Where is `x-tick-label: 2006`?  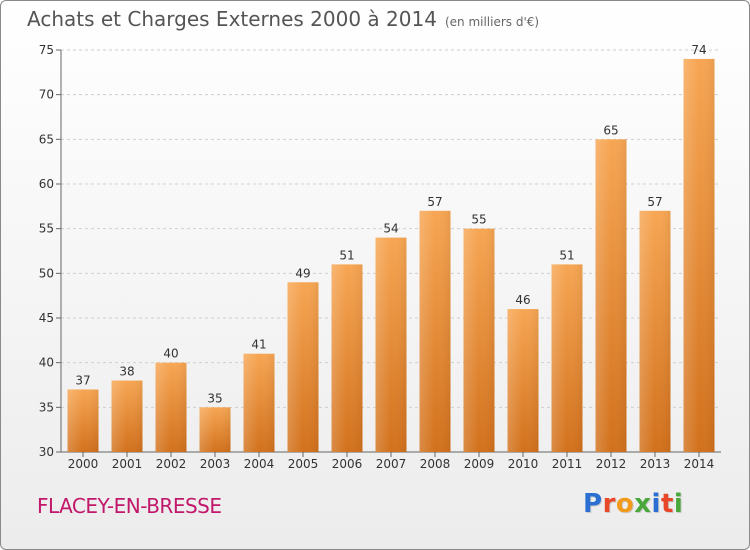
x-tick-label: 2006 is located at coordinates (347, 464).